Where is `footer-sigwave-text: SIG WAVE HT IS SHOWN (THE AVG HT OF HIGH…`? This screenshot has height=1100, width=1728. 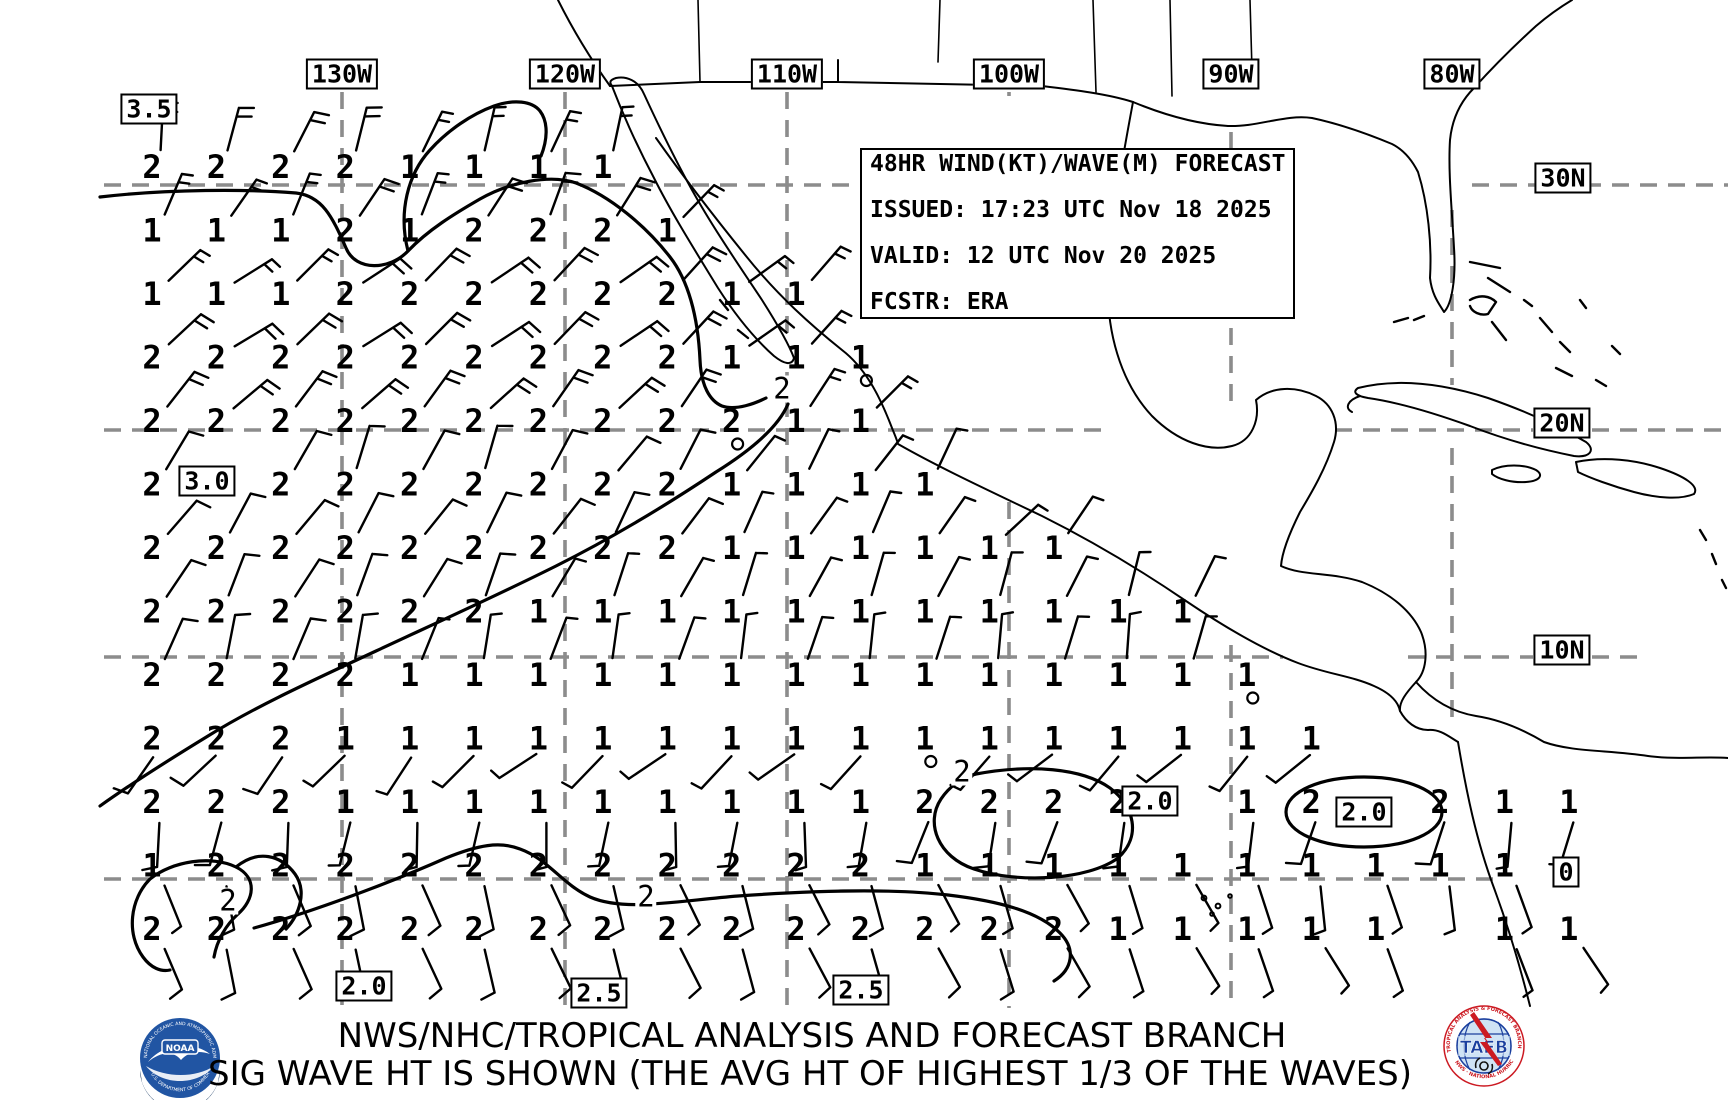 footer-sigwave-text: SIG WAVE HT IS SHOWN (THE AVG HT OF HIGH… is located at coordinates (810, 1074).